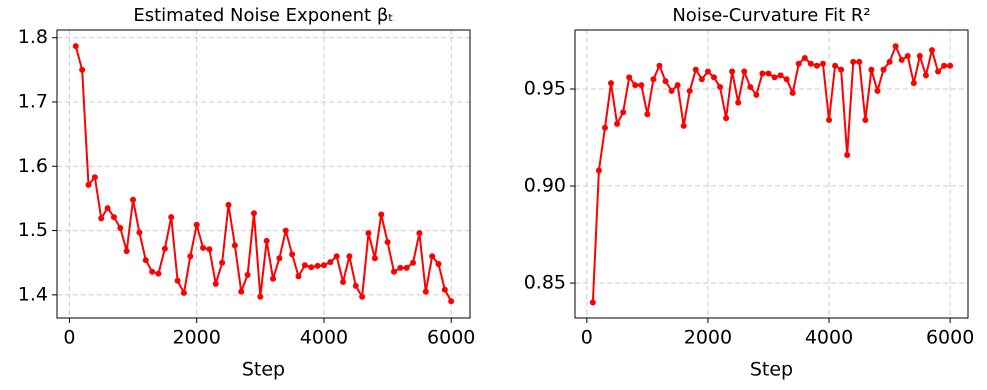 This screenshot has height=390, width=987. Describe the element at coordinates (771, 15) in the screenshot. I see `chart-title: Noise-Curvature Fit R²` at that location.